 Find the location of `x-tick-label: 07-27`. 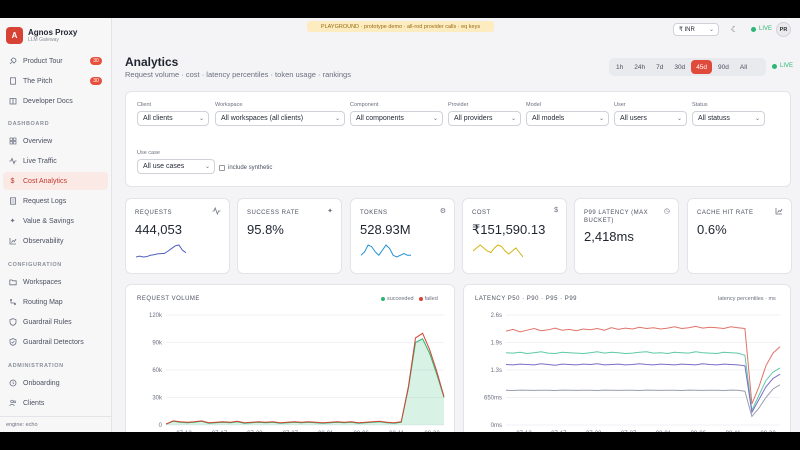

x-tick-label: 07-27 is located at coordinates (291, 431).